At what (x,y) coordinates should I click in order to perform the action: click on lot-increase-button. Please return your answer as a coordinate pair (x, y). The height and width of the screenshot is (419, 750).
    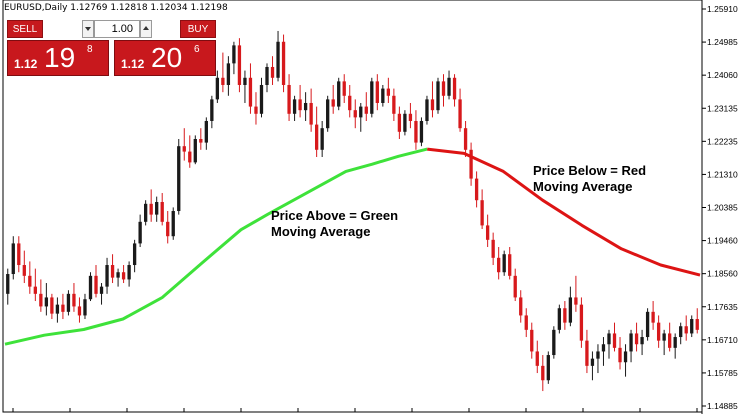
    Looking at the image, I should click on (146, 29).